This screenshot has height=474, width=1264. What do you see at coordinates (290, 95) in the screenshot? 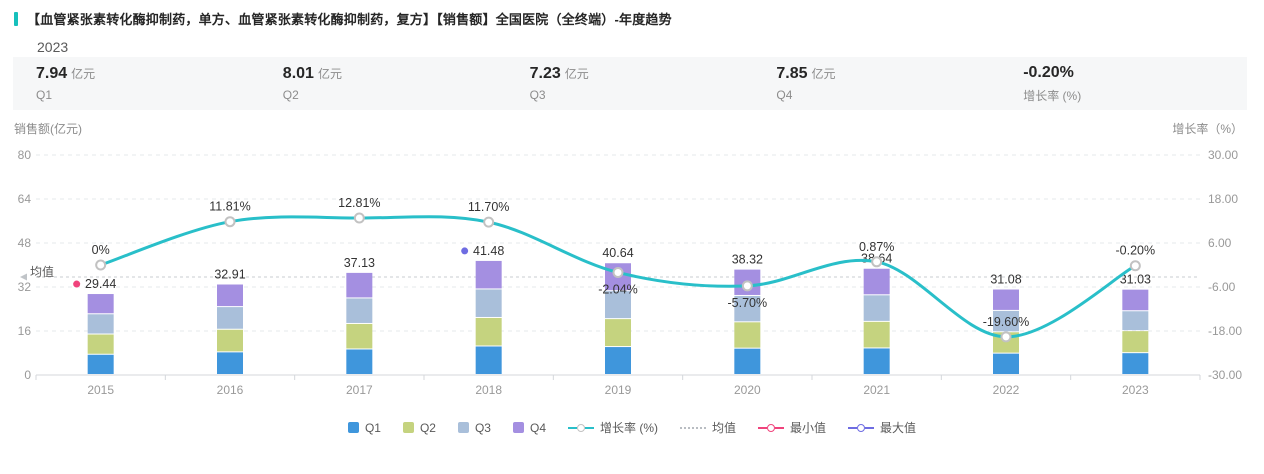
I see `card-label: Q2` at bounding box center [290, 95].